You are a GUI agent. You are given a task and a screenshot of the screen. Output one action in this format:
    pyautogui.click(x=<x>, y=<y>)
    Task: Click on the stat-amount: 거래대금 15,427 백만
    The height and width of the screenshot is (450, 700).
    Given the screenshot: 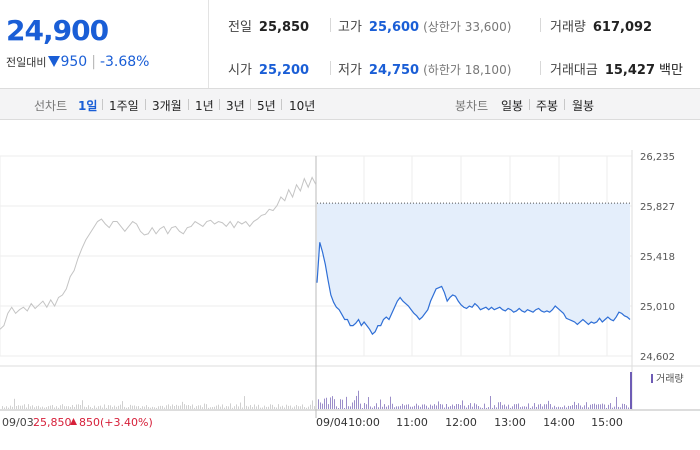 What is the action you would take?
    pyautogui.click(x=616, y=70)
    